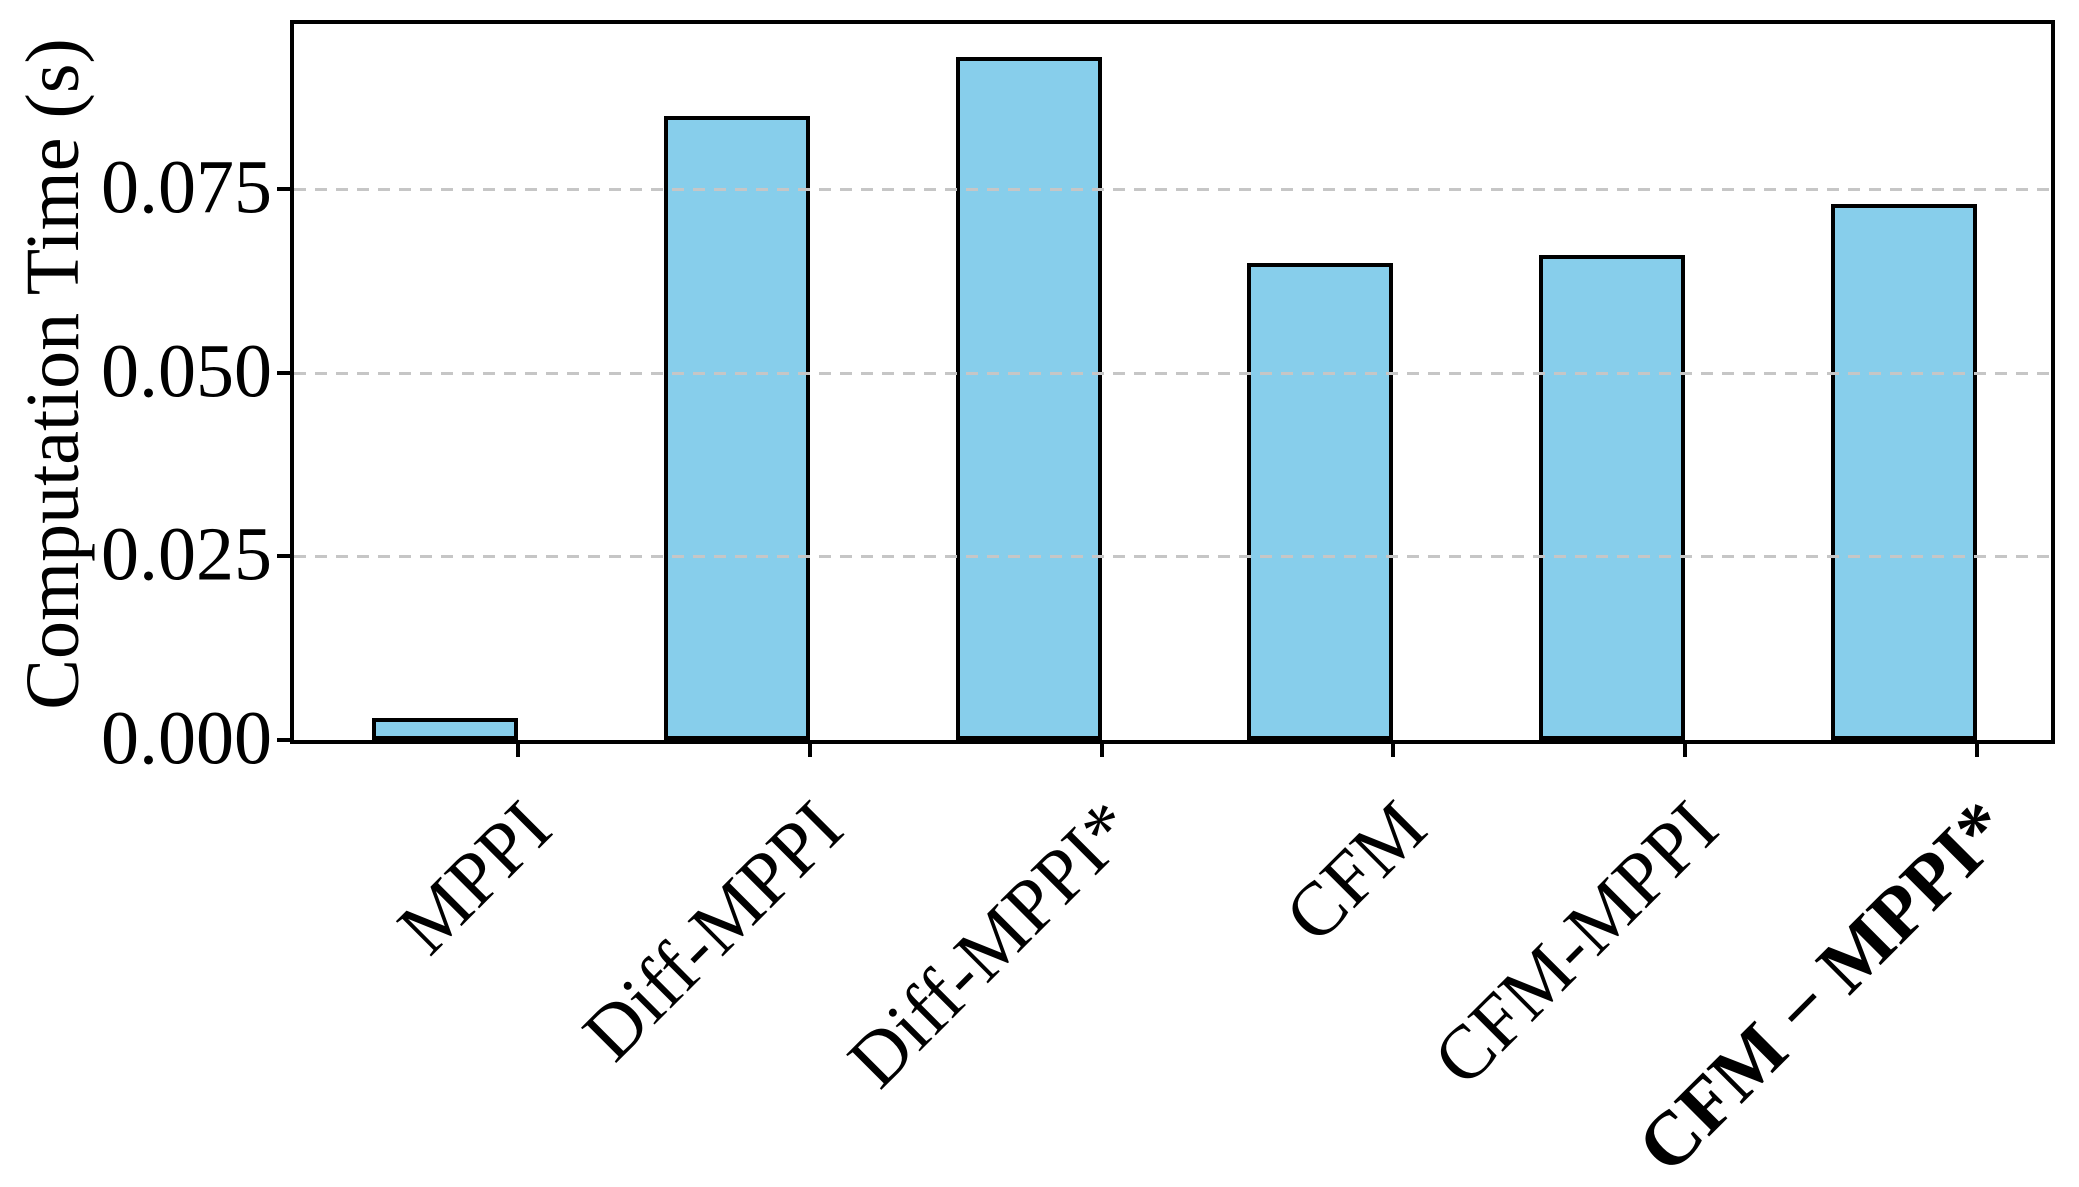 Image resolution: width=2079 pixels, height=1187 pixels. I want to click on y-tick-label: 0.025, so click(186, 554).